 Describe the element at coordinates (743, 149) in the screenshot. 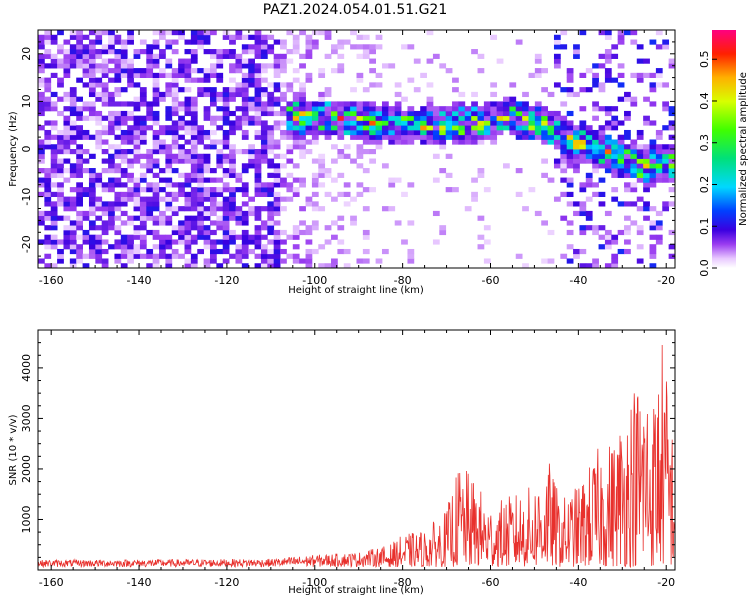

I see `colorbar-label: Normalized spectral amplitude` at that location.